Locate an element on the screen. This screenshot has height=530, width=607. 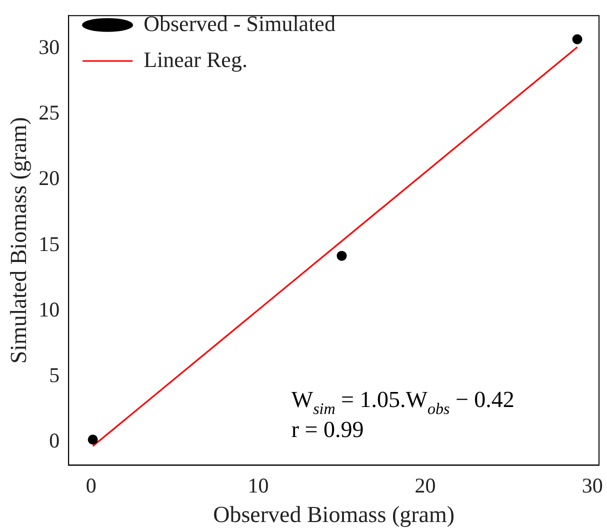
y-tick-label: 5 is located at coordinates (54, 375).